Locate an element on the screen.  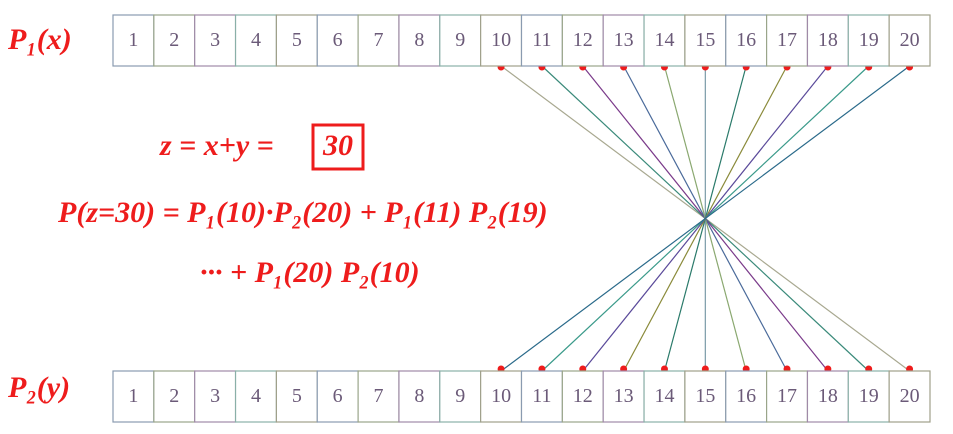
top-row-label: P₁(x) is located at coordinates (39, 39).